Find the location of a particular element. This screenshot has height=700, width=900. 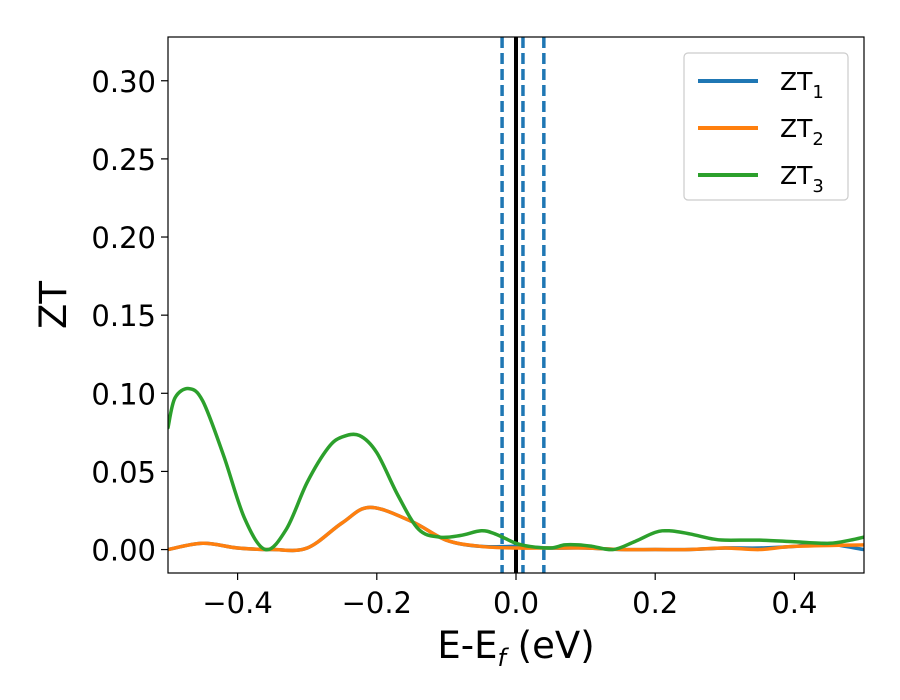

x-tick-label: 0.4 is located at coordinates (794, 603).